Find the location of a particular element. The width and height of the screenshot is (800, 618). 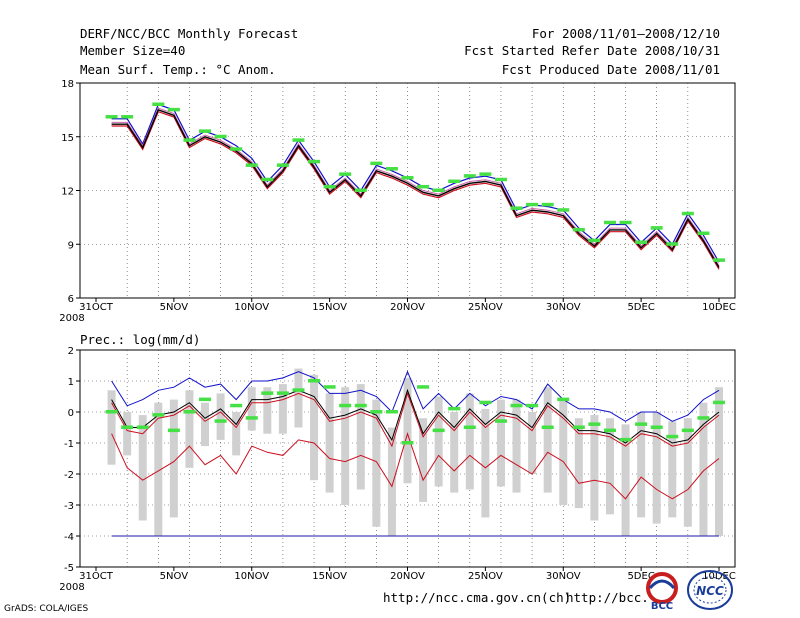

grads-credit: GrADS: COLA/IGES is located at coordinates (46, 609).